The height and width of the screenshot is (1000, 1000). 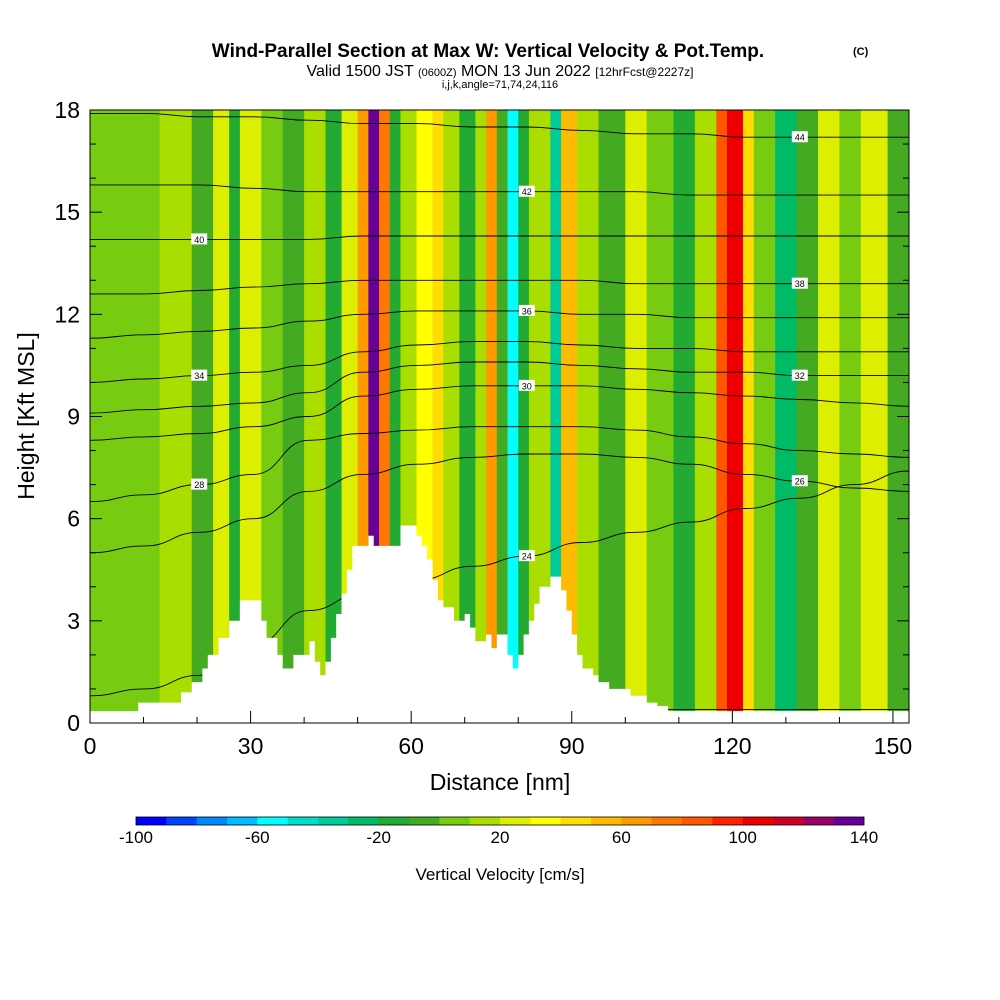 What do you see at coordinates (251, 746) in the screenshot?
I see `x-tick-label: 30` at bounding box center [251, 746].